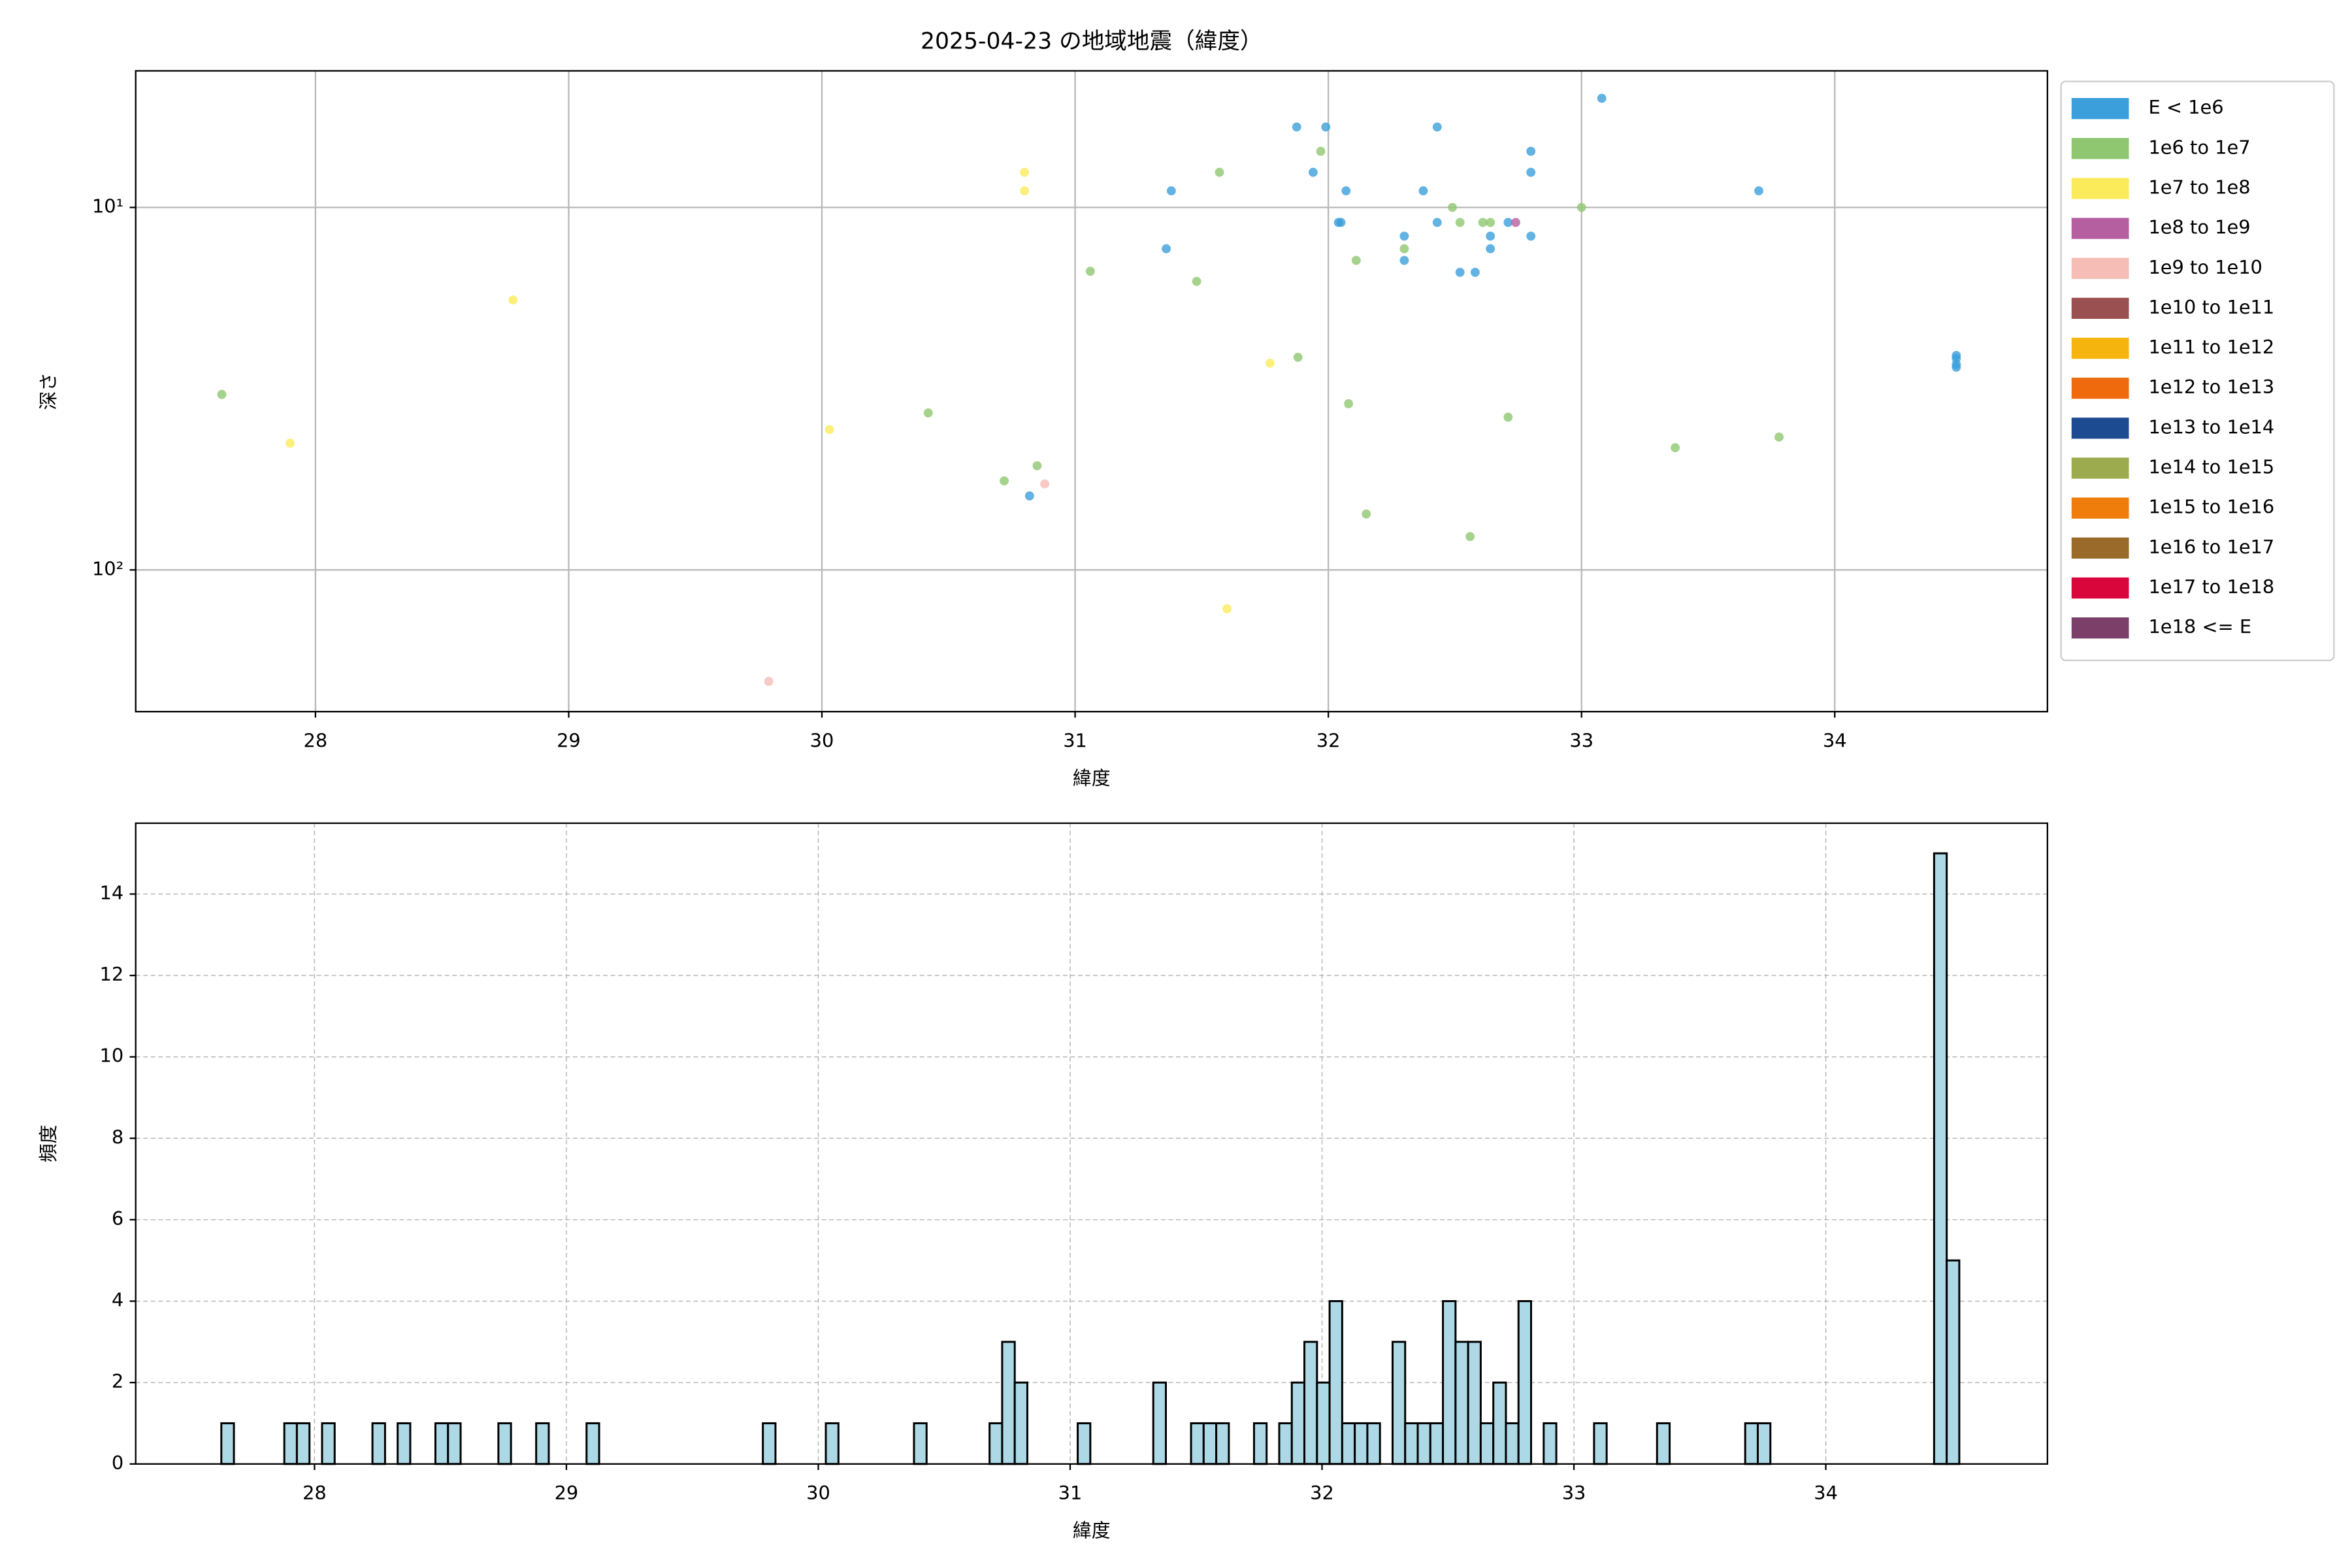  I want to click on y-tick-label: 10¹, so click(107, 206).